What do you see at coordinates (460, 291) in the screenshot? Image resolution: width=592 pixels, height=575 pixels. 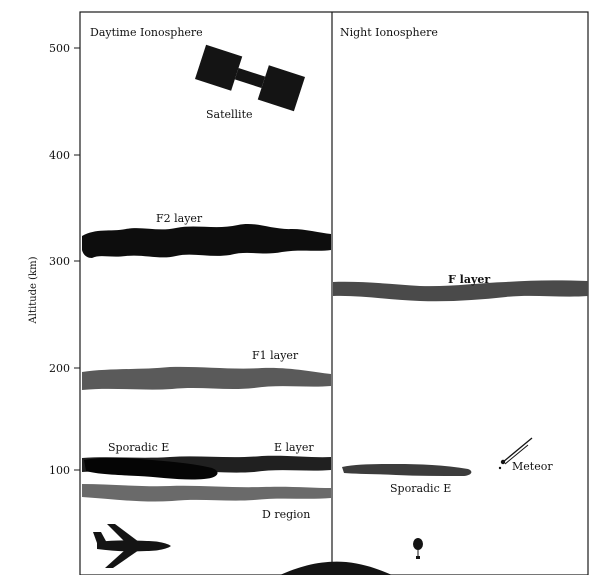 I see `f-layer-night-band` at bounding box center [460, 291].